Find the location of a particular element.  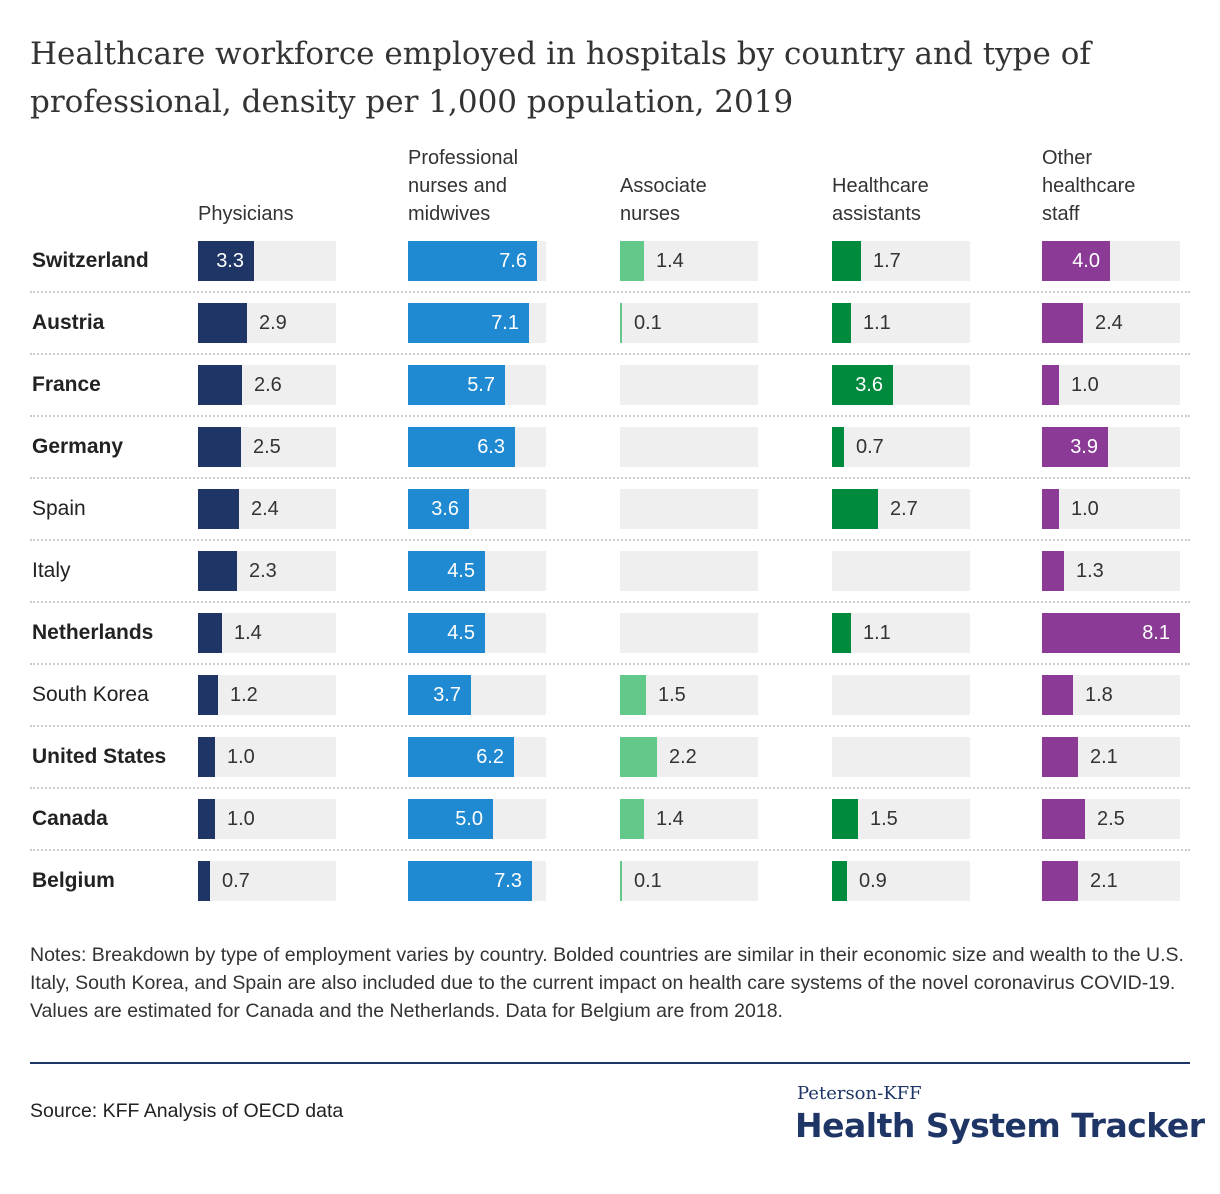

data-label: 1.8 is located at coordinates (1099, 695).